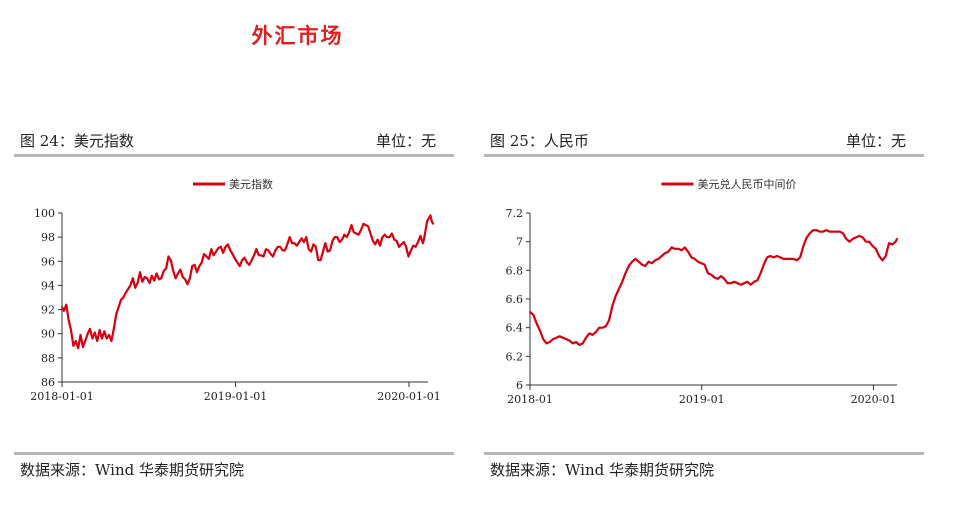 This screenshot has width=965, height=518. I want to click on figure-source: 数据来源：Wind 华泰期货研究院, so click(602, 470).